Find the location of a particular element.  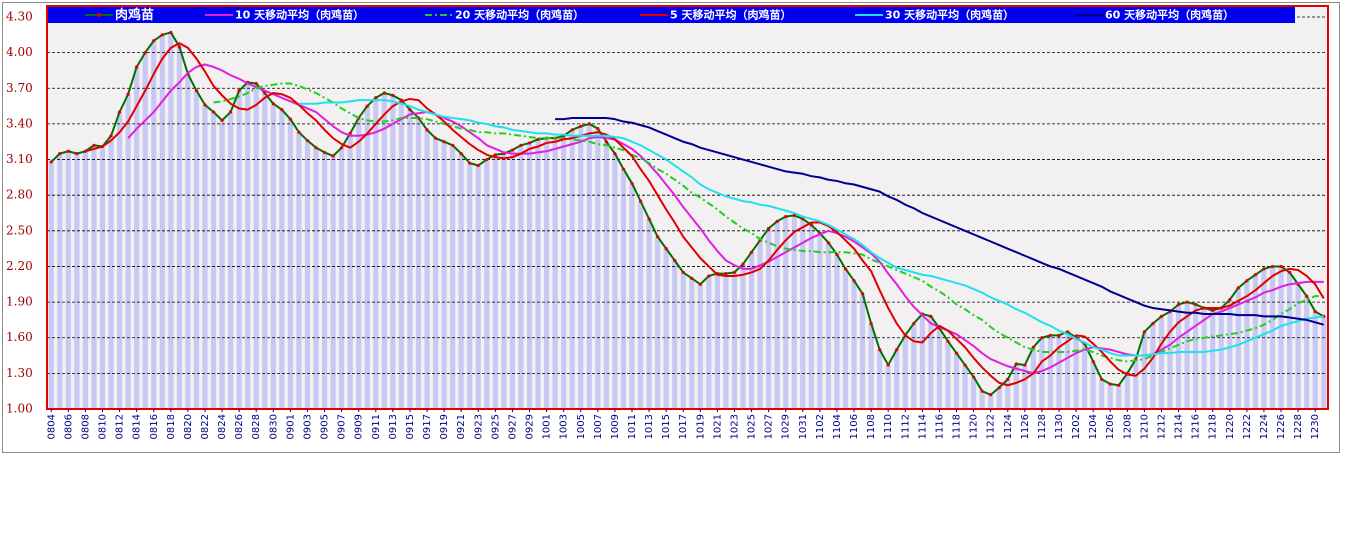

x-tick-label: 1230 is located at coordinates (1315, 426).